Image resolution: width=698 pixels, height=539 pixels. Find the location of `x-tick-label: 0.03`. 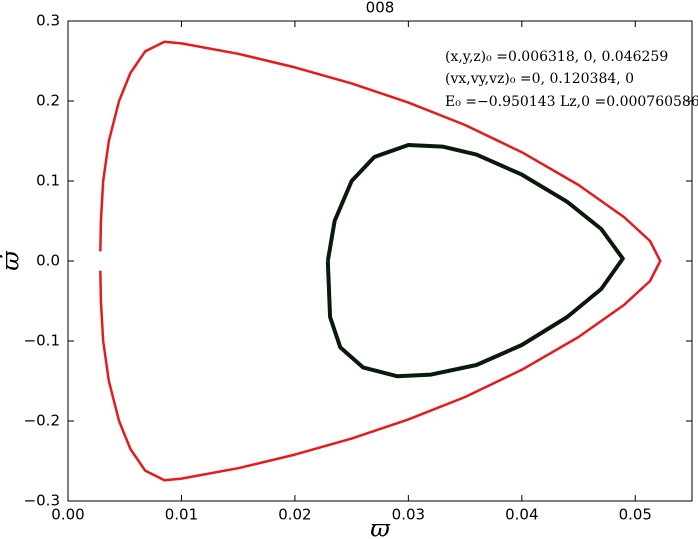

x-tick-label: 0.03 is located at coordinates (408, 515).